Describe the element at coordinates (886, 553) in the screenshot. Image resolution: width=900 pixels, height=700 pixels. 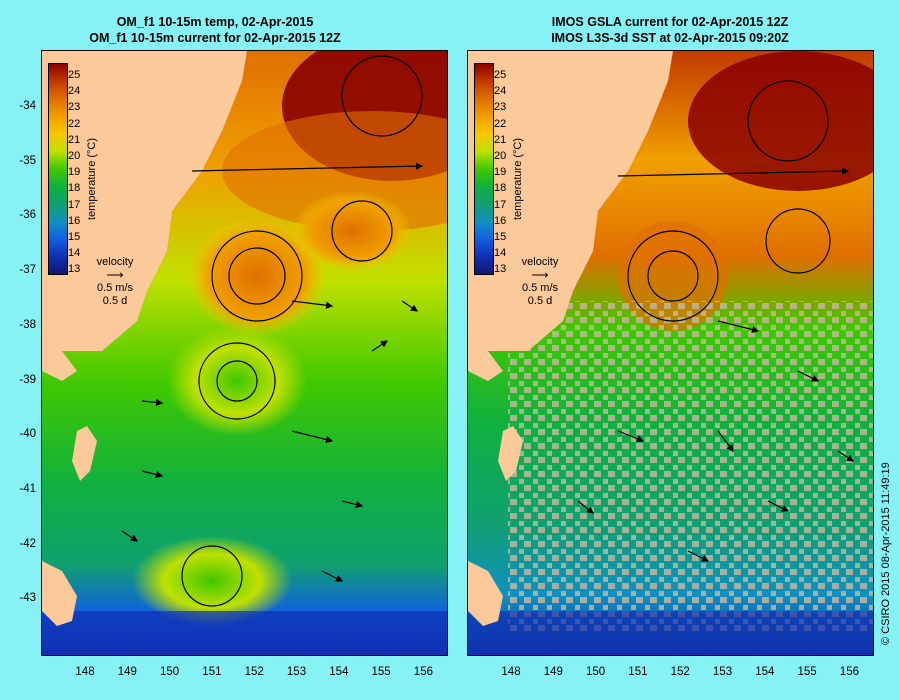
I see `credit-text: © CSIRO 2015 08-Apr-2015 11:49:19` at that location.